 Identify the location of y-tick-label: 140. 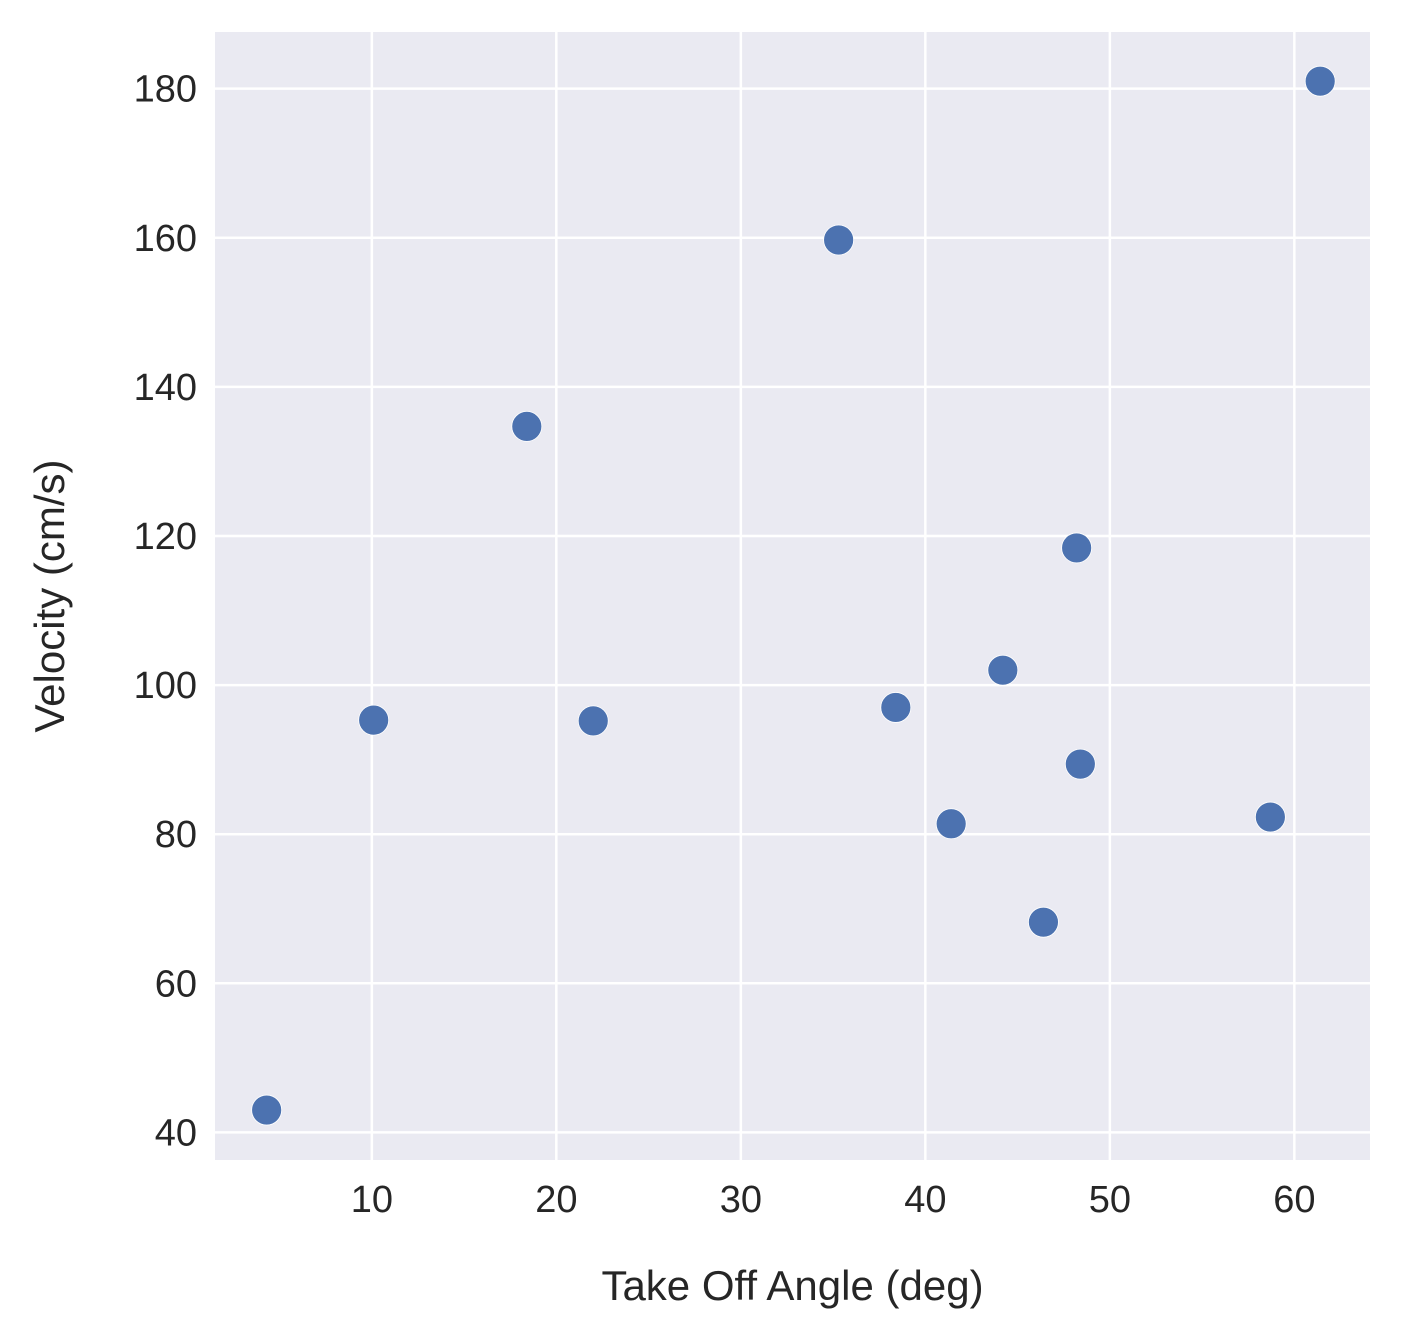
(165, 388).